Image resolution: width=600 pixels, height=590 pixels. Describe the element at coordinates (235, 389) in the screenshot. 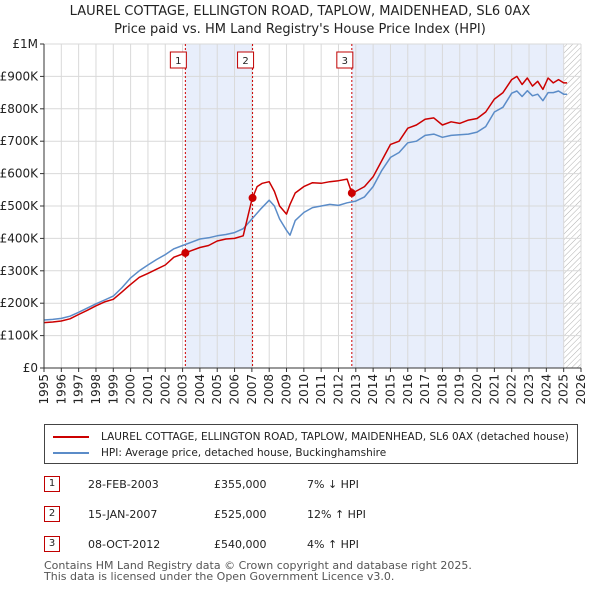

I see `x-tick-label: 2006` at that location.